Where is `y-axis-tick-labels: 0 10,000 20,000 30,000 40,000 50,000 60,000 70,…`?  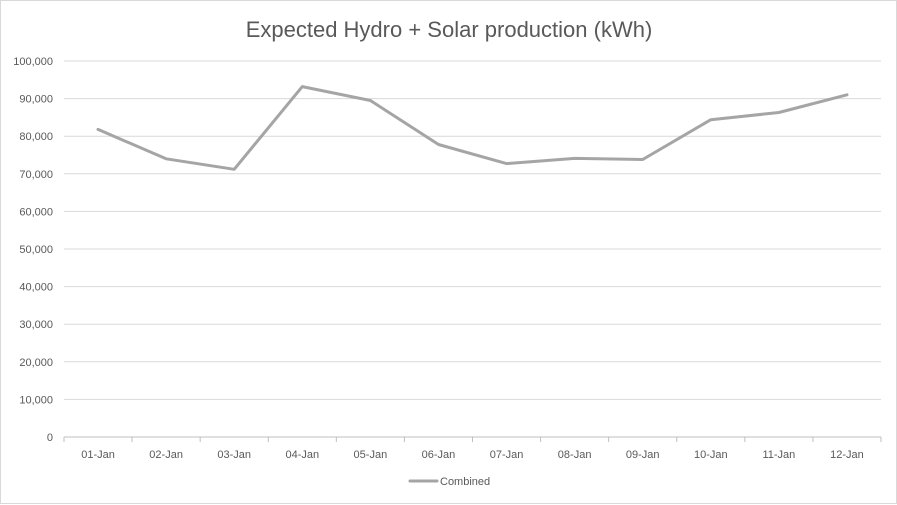 y-axis-tick-labels: 0 10,000 20,000 30,000 40,000 50,000 60,000 70,… is located at coordinates (33, 250).